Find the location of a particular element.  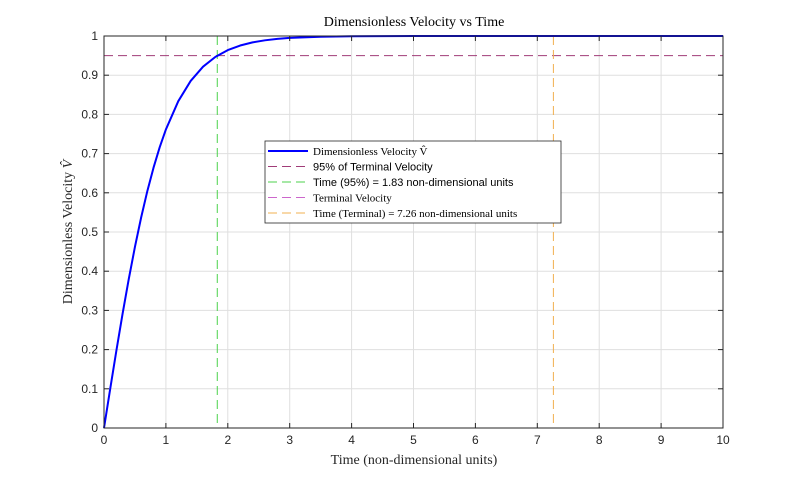

chart-title: Dimensionless Velocity vs Time is located at coordinates (414, 22).